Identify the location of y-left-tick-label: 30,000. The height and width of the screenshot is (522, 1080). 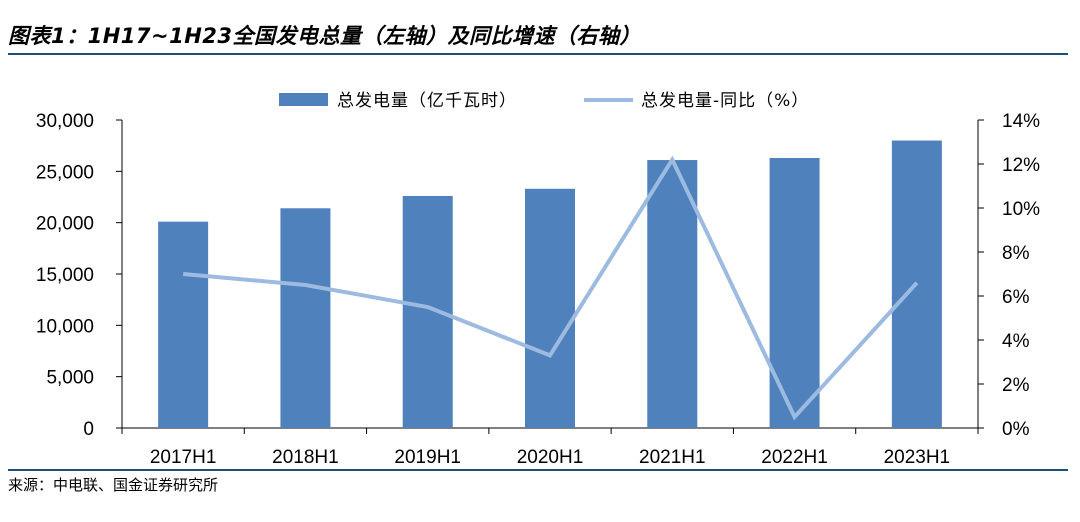
(65, 121).